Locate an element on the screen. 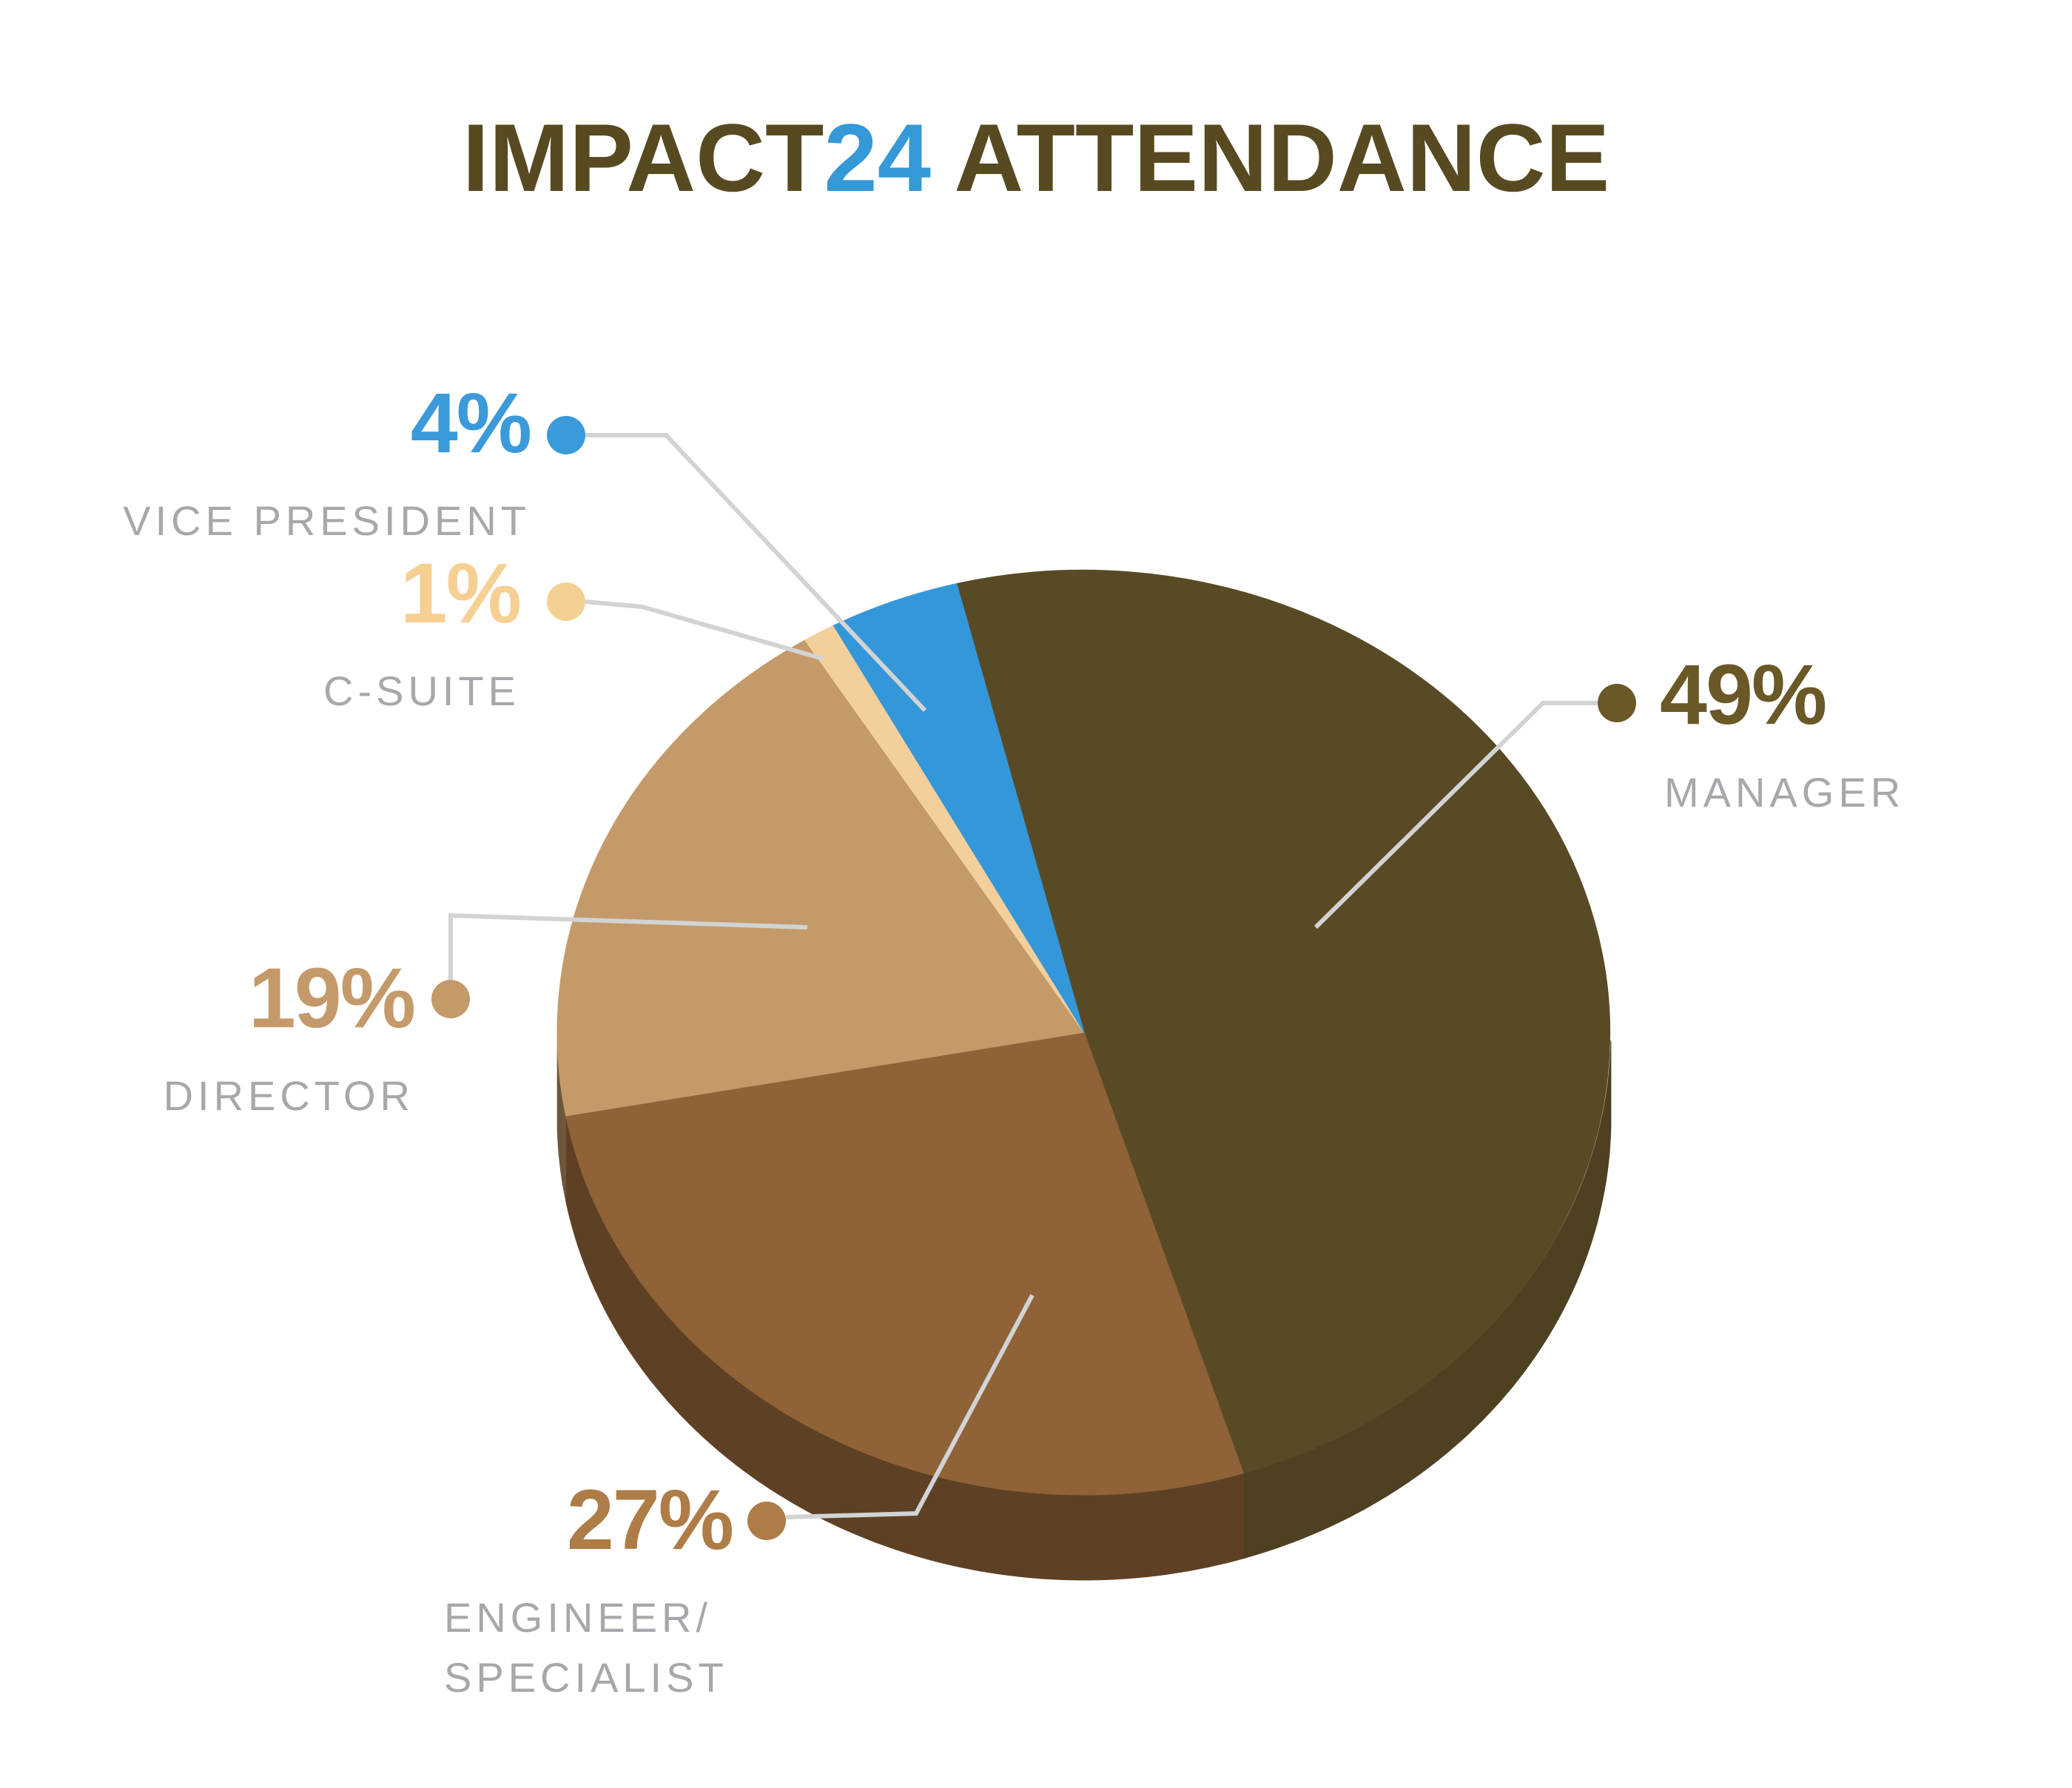 This screenshot has height=1788, width=2072. callout-dot-manager is located at coordinates (1617, 703).